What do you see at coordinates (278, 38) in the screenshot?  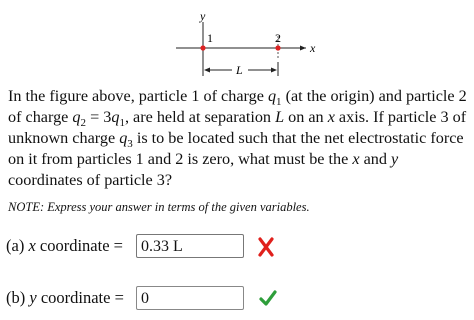 I see `particle-label: 2` at bounding box center [278, 38].